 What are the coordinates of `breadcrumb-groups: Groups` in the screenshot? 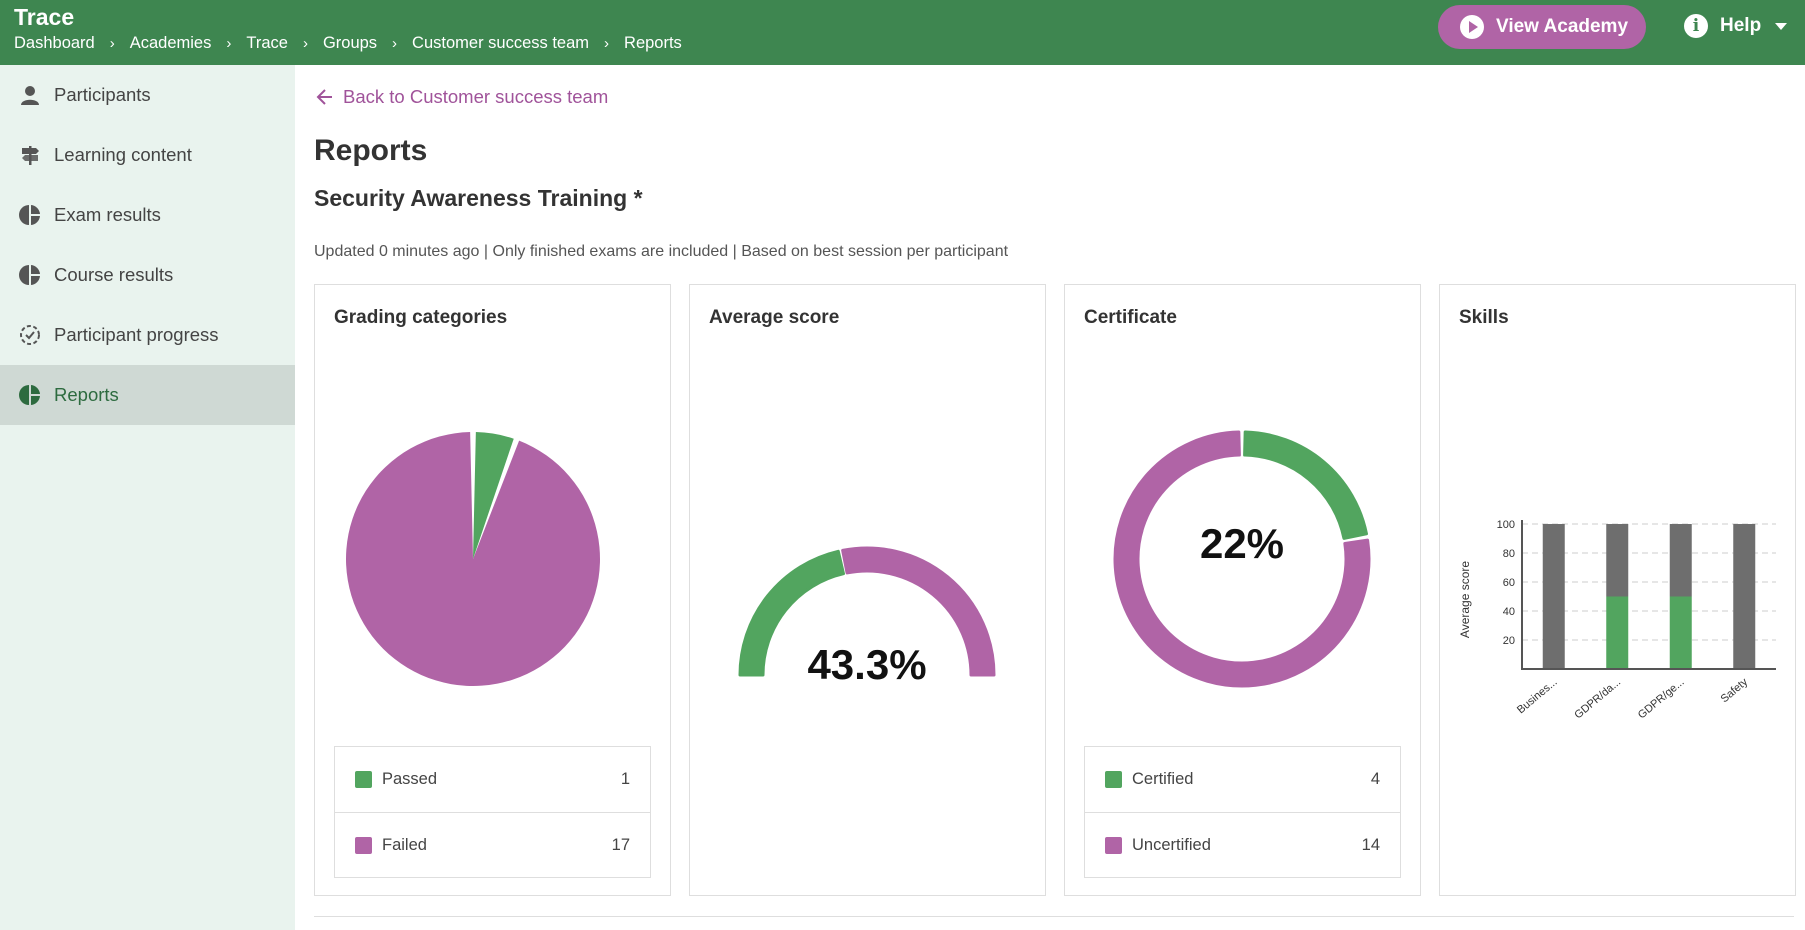 It's located at (350, 43).